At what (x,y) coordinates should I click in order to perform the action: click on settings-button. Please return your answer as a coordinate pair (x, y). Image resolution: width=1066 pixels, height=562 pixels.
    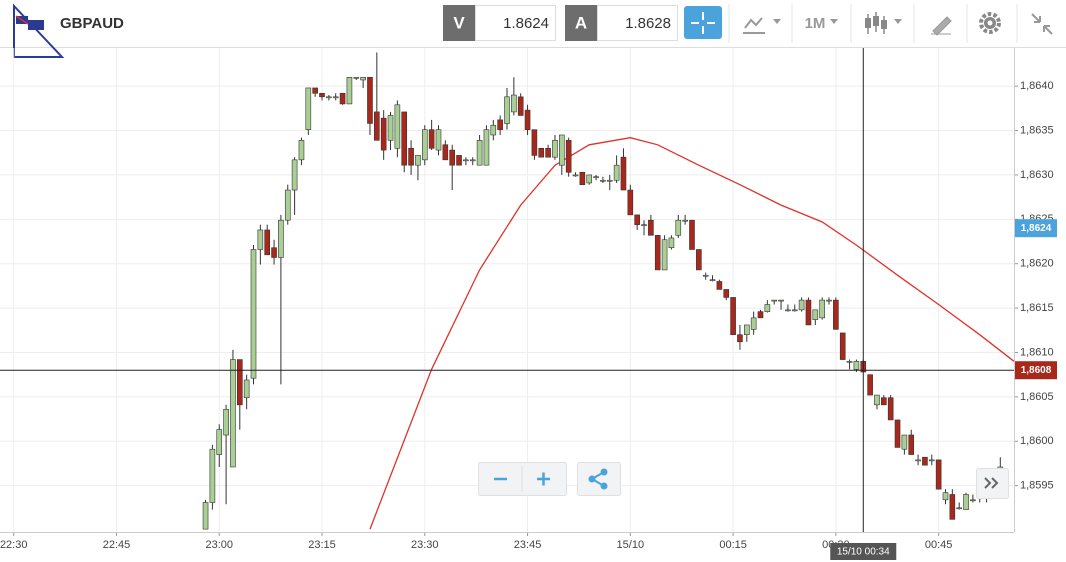
    Looking at the image, I should click on (990, 23).